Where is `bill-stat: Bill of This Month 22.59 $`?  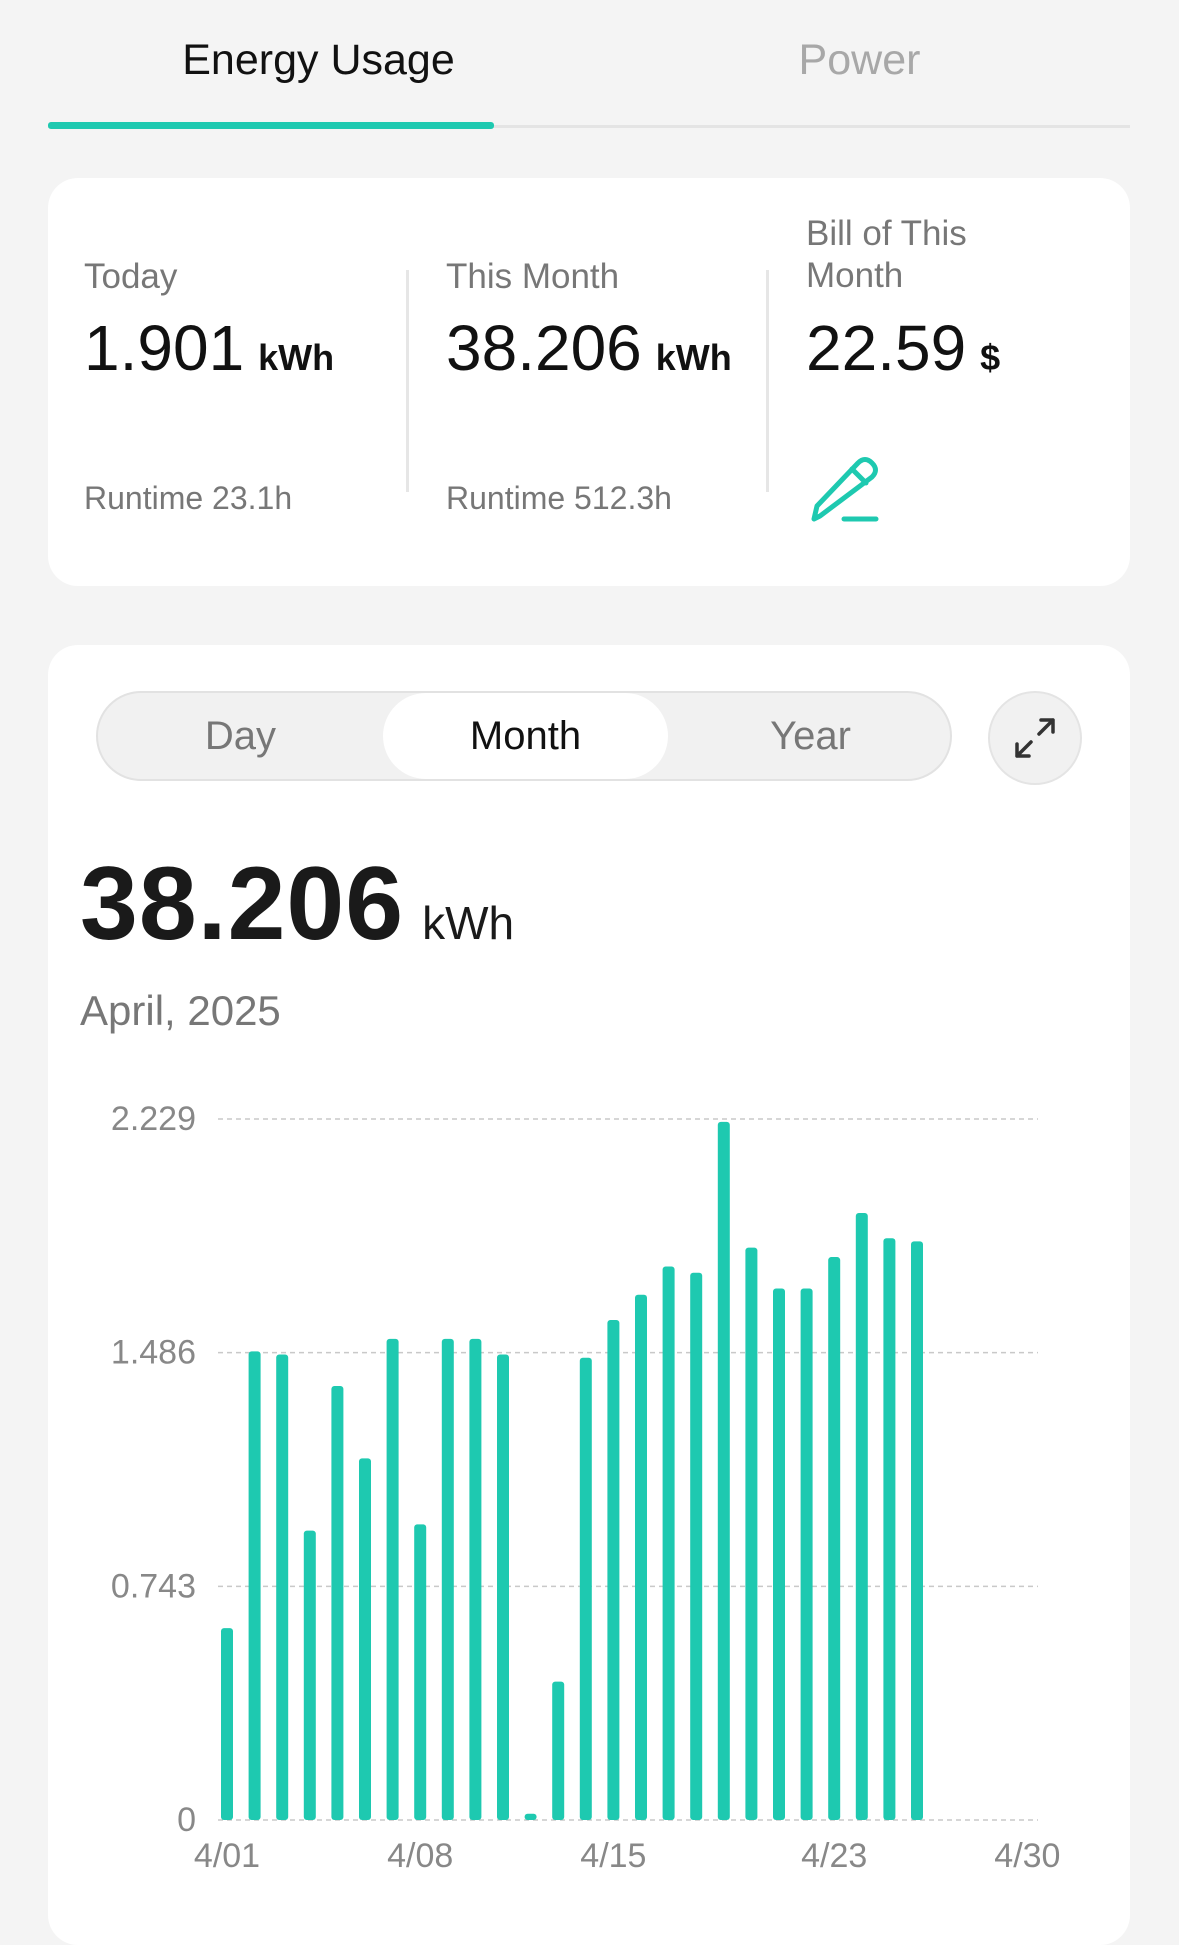 bill-stat: Bill of This Month 22.59 $ is located at coordinates (976, 382).